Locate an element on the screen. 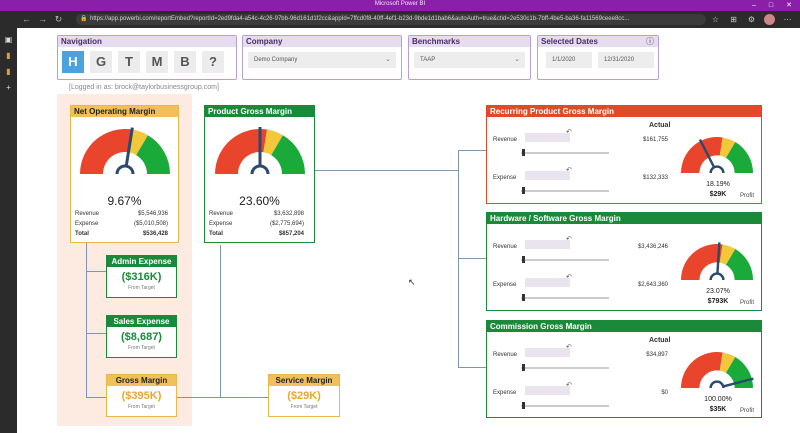  extensions-icon: ⚙ is located at coordinates (751, 19).